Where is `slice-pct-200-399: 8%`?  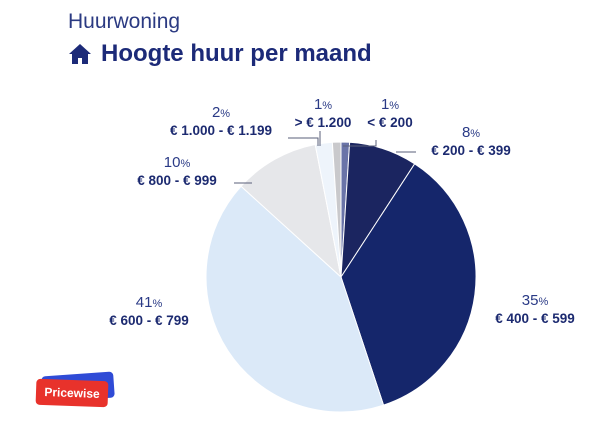 slice-pct-200-399: 8% is located at coordinates (471, 132).